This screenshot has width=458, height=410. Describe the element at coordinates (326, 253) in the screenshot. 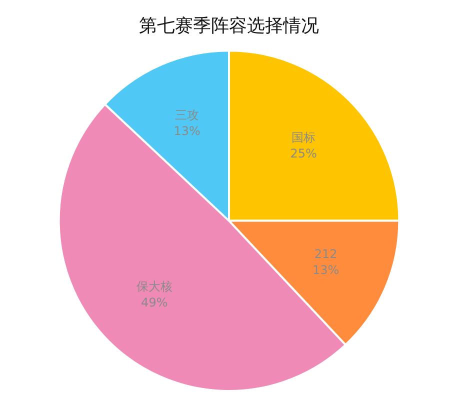

I see `slice-label: 212` at that location.